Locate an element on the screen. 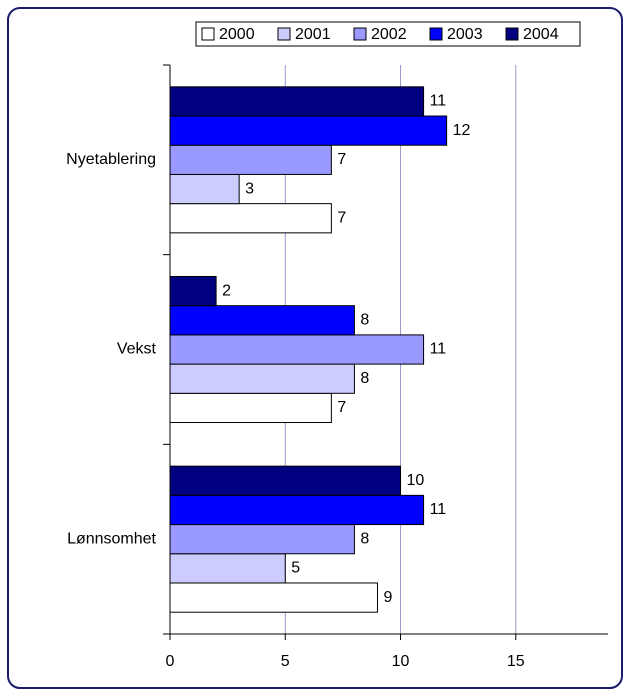  x-tick-label: 15 is located at coordinates (516, 661).